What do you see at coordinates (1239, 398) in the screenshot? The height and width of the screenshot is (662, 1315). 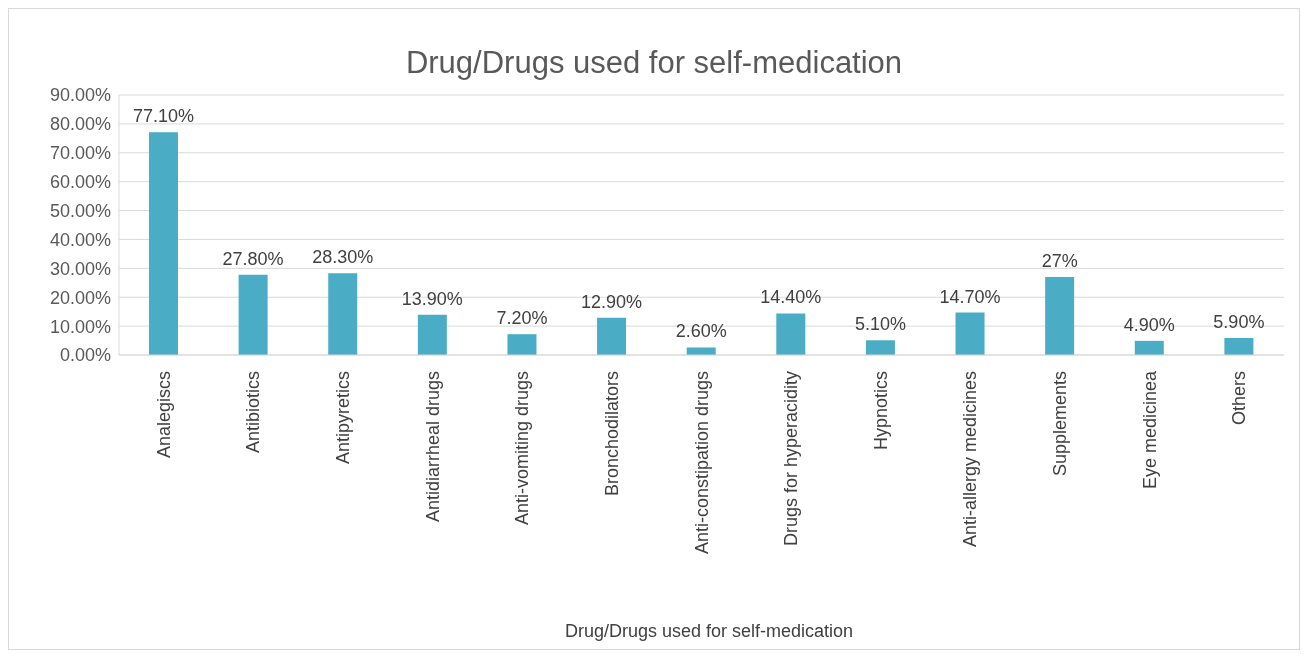 I see `x-tick-label: Others` at bounding box center [1239, 398].